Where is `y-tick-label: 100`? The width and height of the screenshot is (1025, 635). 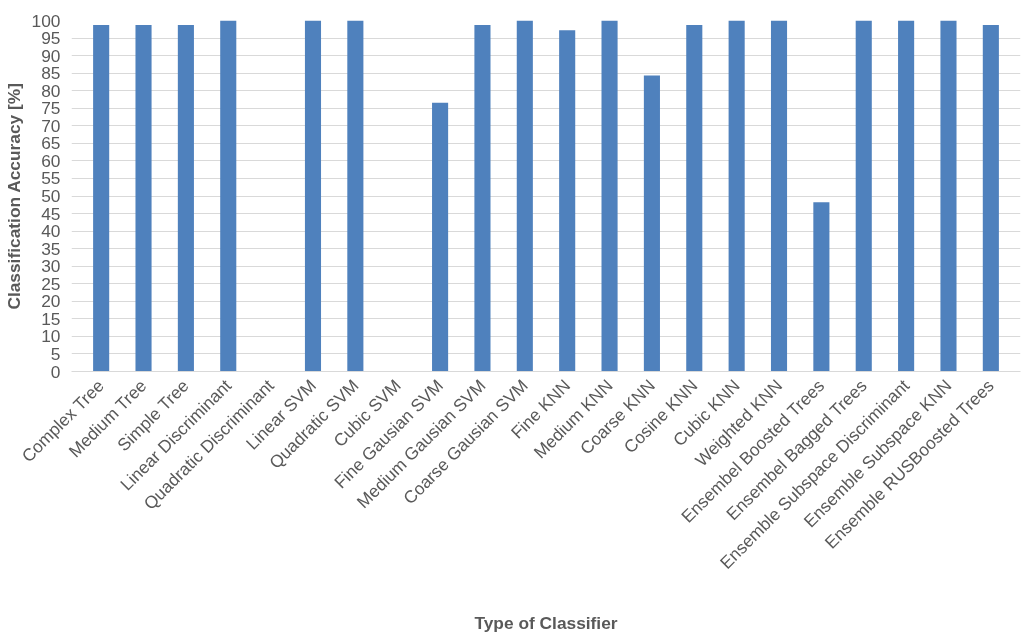
y-tick-label: 100 is located at coordinates (46, 20).